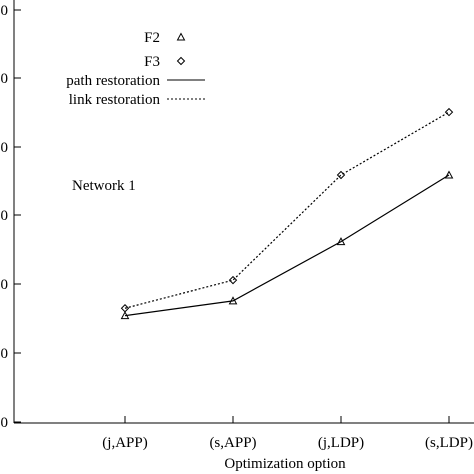 The height and width of the screenshot is (474, 474). Describe the element at coordinates (135, 69) in the screenshot. I see `legend: F2 F3 path restoration link restoration` at that location.